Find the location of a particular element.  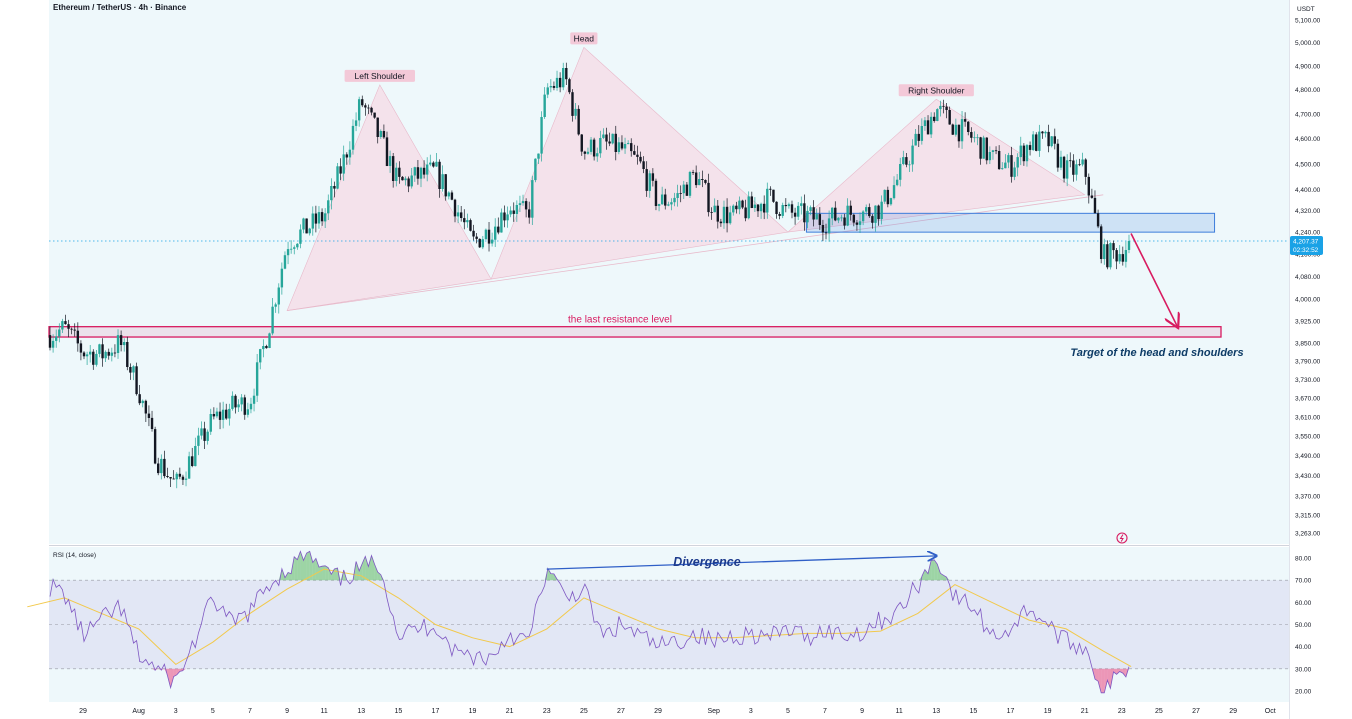

right-shoulder-label-text: Right Shoulder is located at coordinates (936, 90).